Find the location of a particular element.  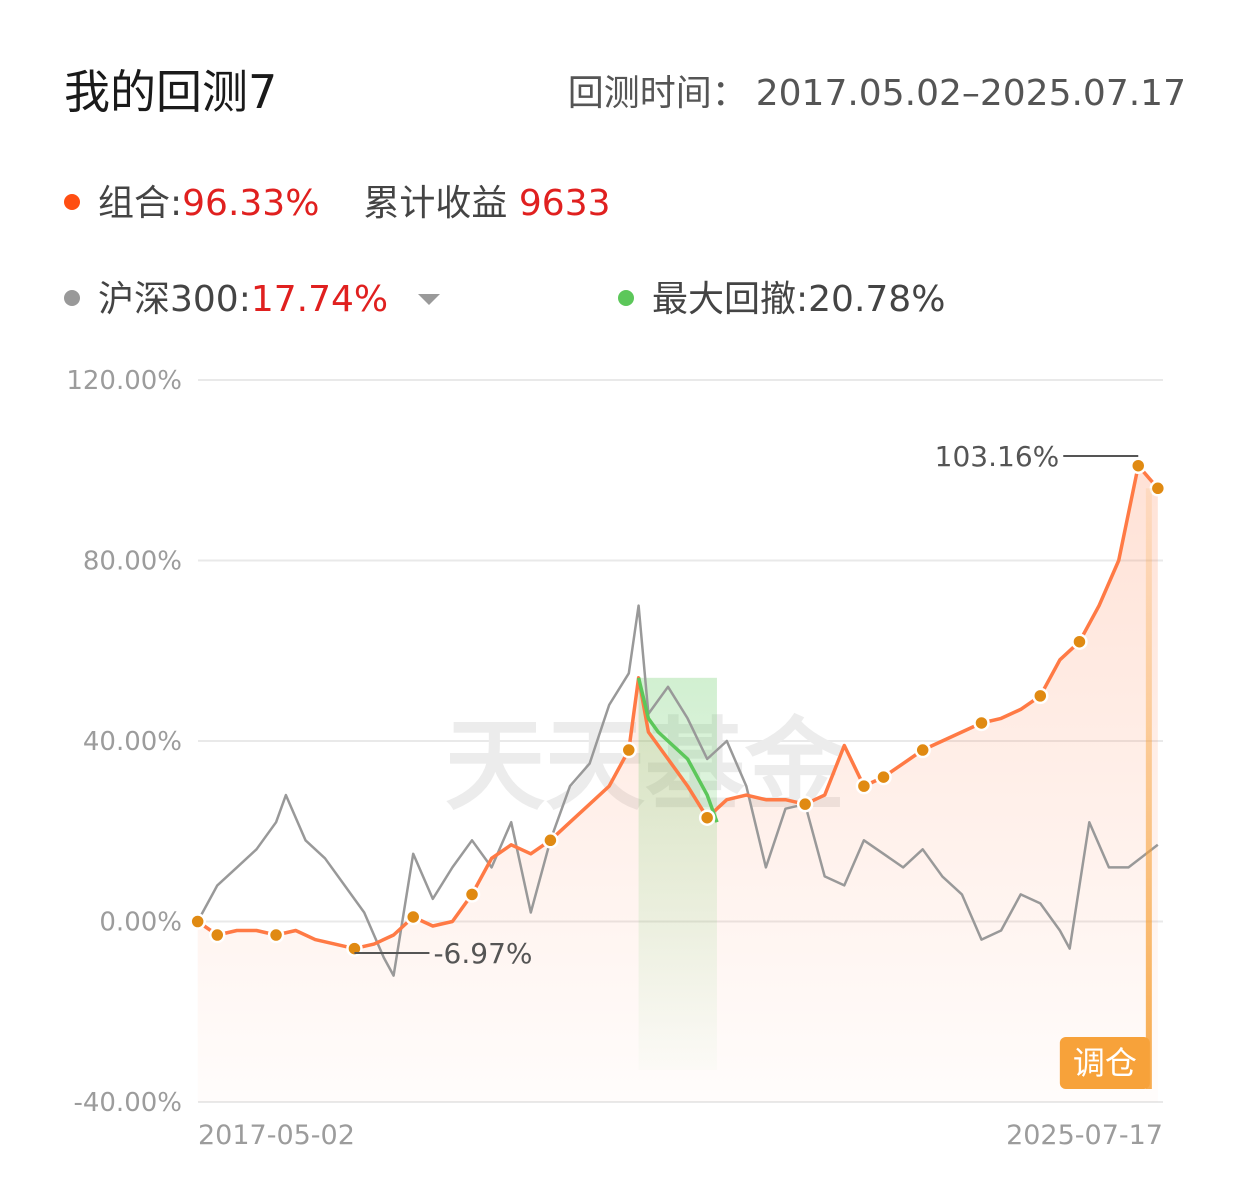

cumulative-value: 9633 is located at coordinates (564, 203).